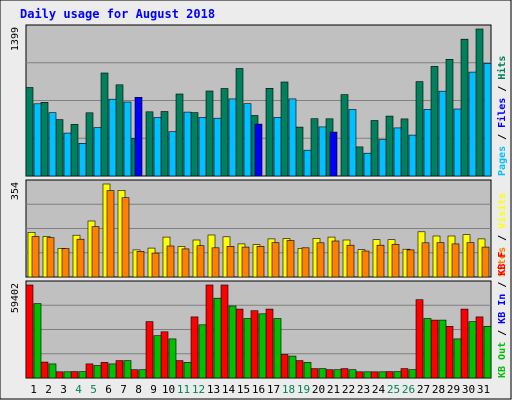  Describe the element at coordinates (123, 389) in the screenshot. I see `x-tick-label-day-7: 7` at that location.